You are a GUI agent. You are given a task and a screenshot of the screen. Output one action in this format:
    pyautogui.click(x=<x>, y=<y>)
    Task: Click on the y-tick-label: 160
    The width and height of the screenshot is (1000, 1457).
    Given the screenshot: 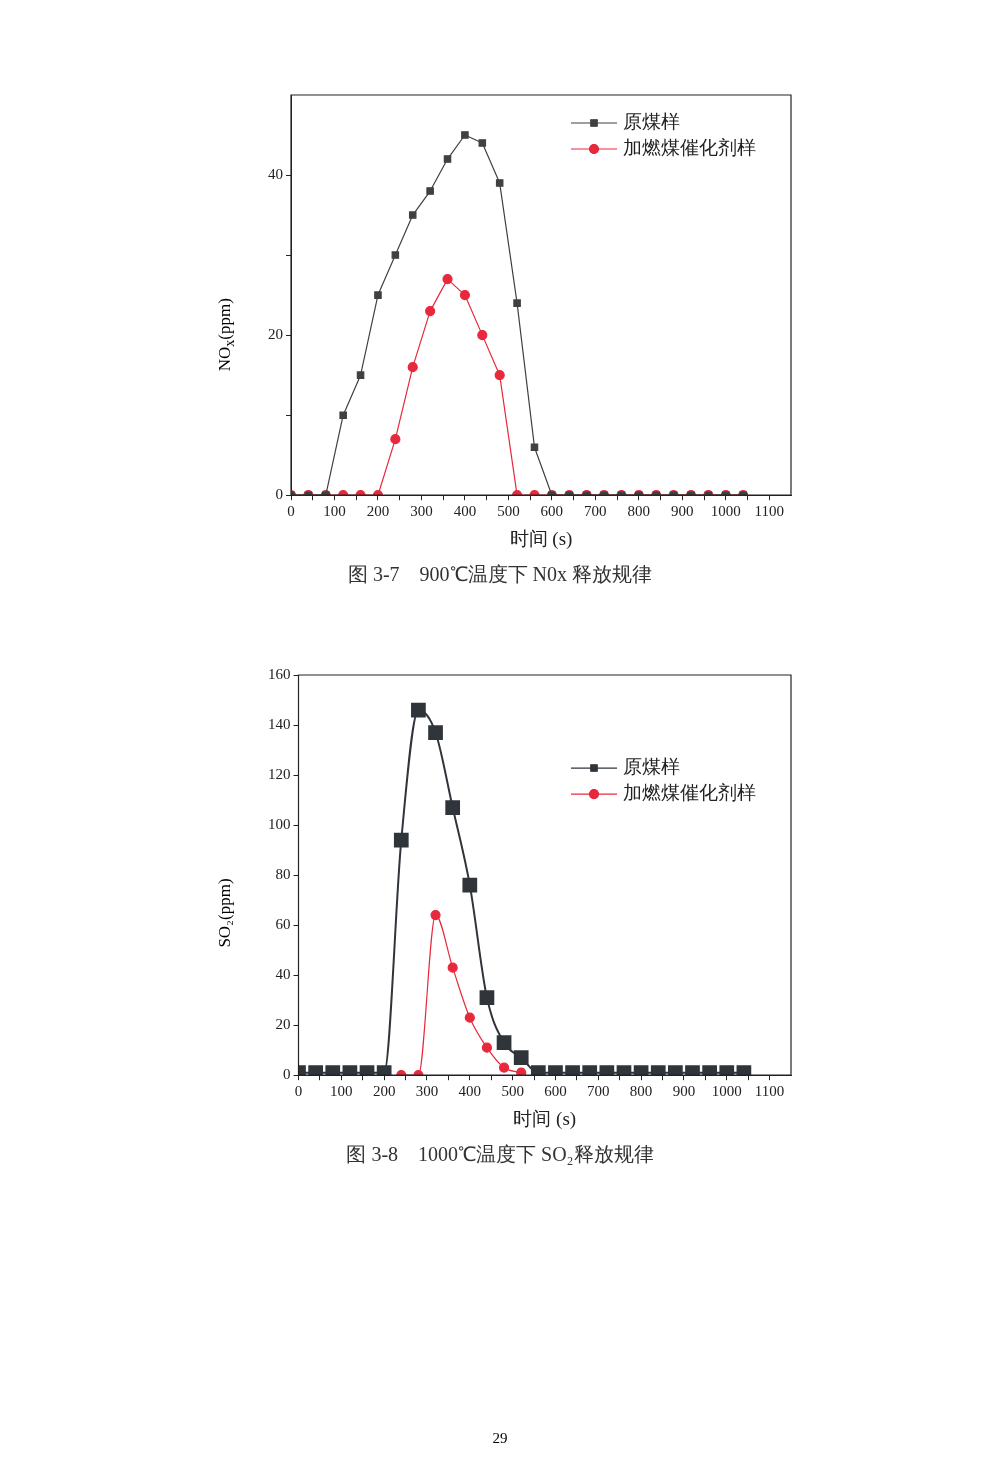 What is the action you would take?
    pyautogui.click(x=279, y=673)
    